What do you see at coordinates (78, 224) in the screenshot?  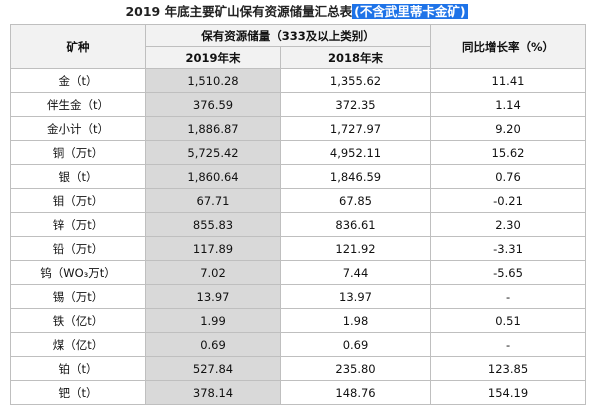 I see `table-cell: 锌（万t）` at bounding box center [78, 224].